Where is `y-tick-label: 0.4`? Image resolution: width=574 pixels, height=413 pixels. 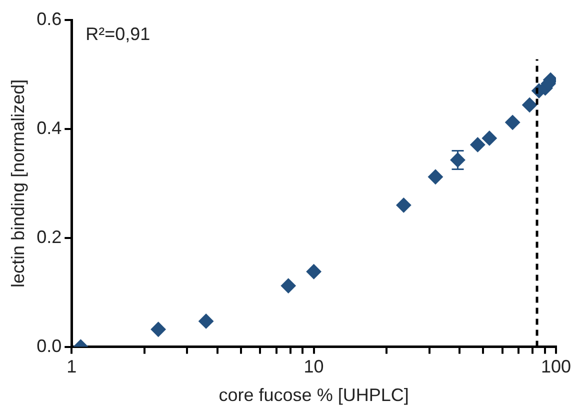 y-tick-label: 0.4 is located at coordinates (49, 128).